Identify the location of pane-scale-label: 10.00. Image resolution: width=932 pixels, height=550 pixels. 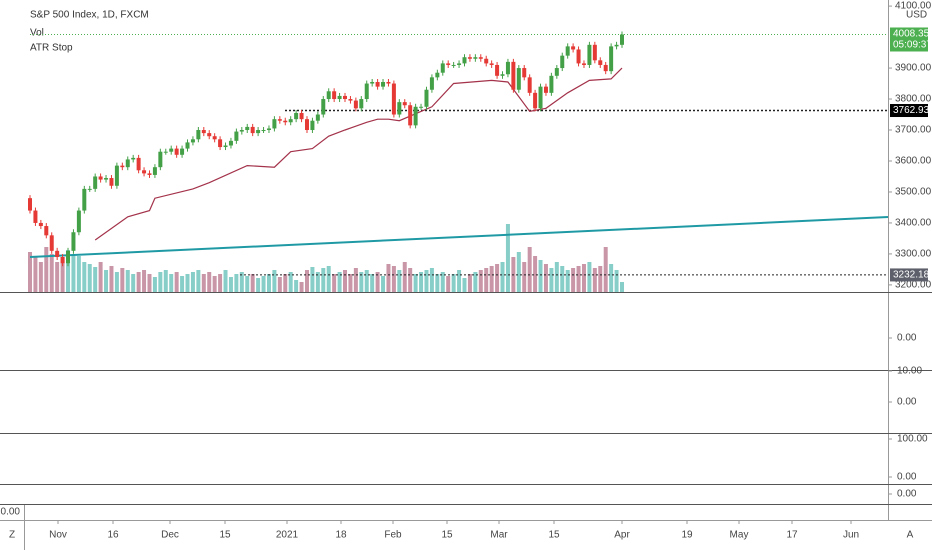
(909, 371).